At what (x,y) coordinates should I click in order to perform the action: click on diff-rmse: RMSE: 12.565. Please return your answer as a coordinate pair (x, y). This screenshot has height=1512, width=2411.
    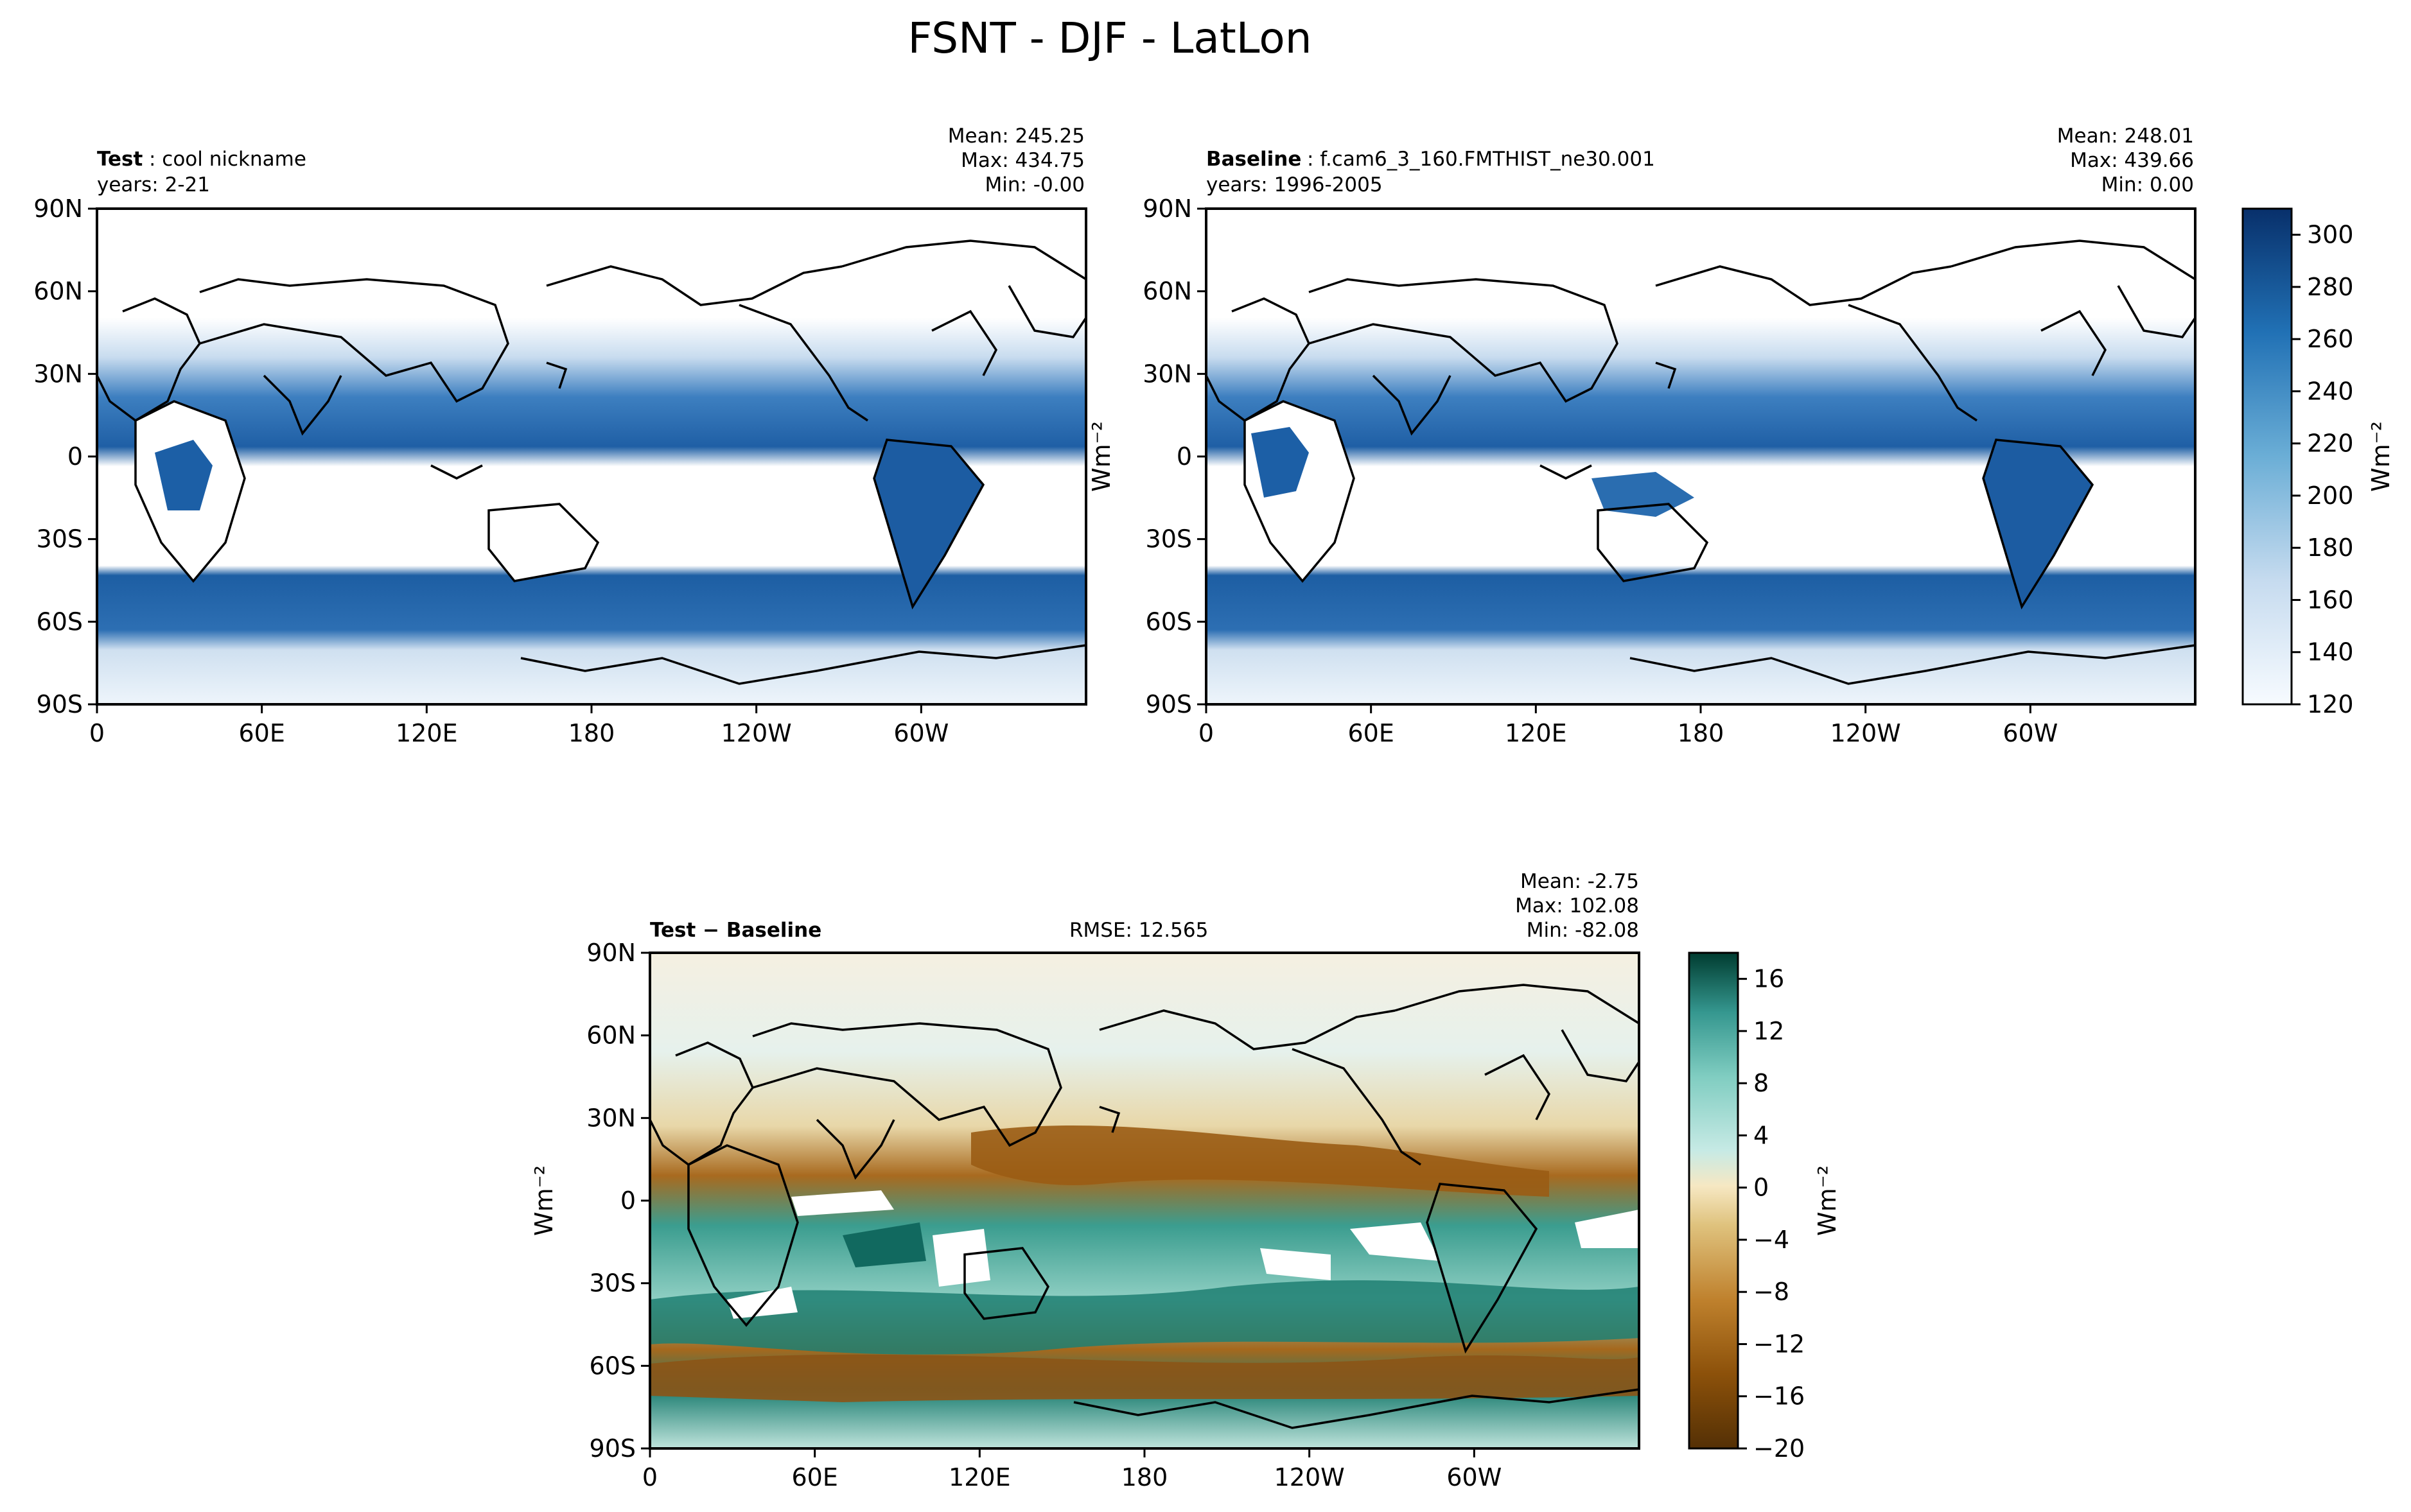
    Looking at the image, I should click on (1138, 930).